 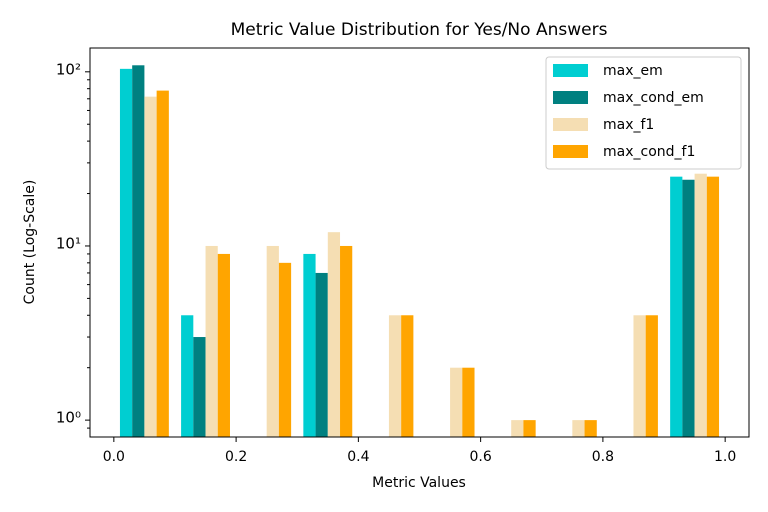 I want to click on legend-label: max_em, so click(x=633, y=71).